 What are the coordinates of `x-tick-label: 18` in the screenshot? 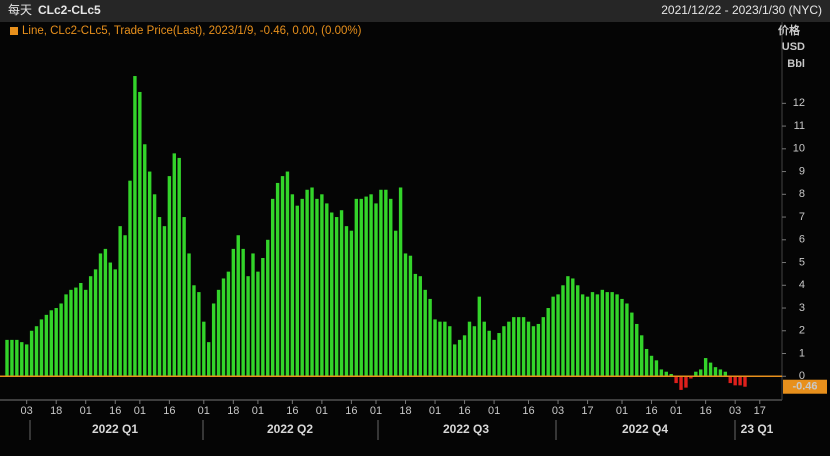 It's located at (233, 411).